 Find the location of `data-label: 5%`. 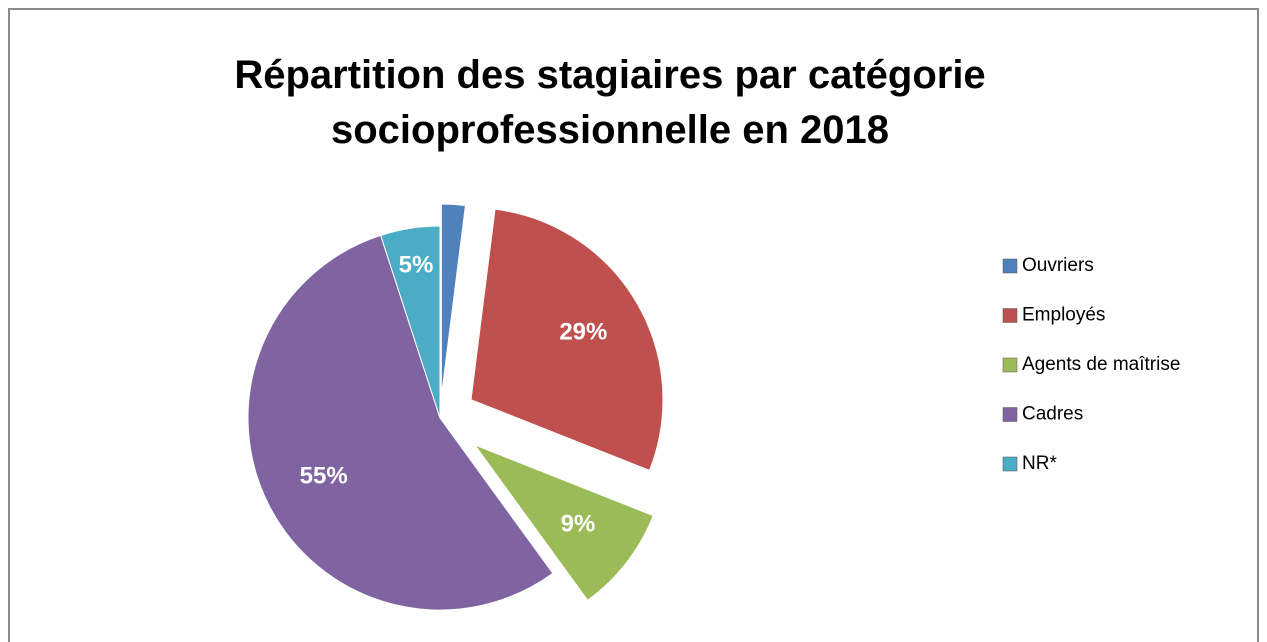

data-label: 5% is located at coordinates (416, 265).